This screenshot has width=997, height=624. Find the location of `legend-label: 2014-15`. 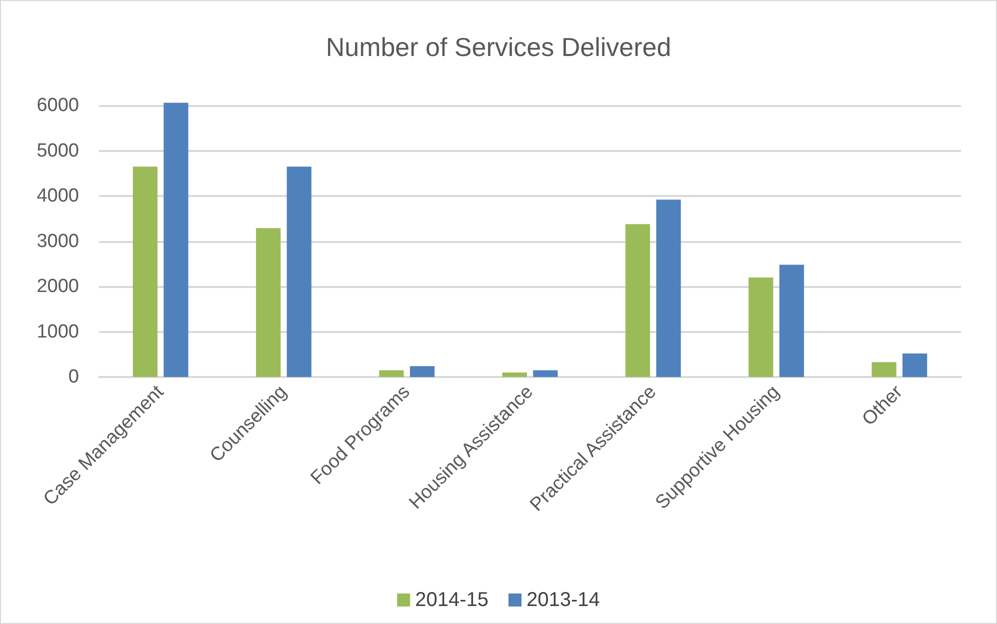

legend-label: 2014-15 is located at coordinates (452, 600).